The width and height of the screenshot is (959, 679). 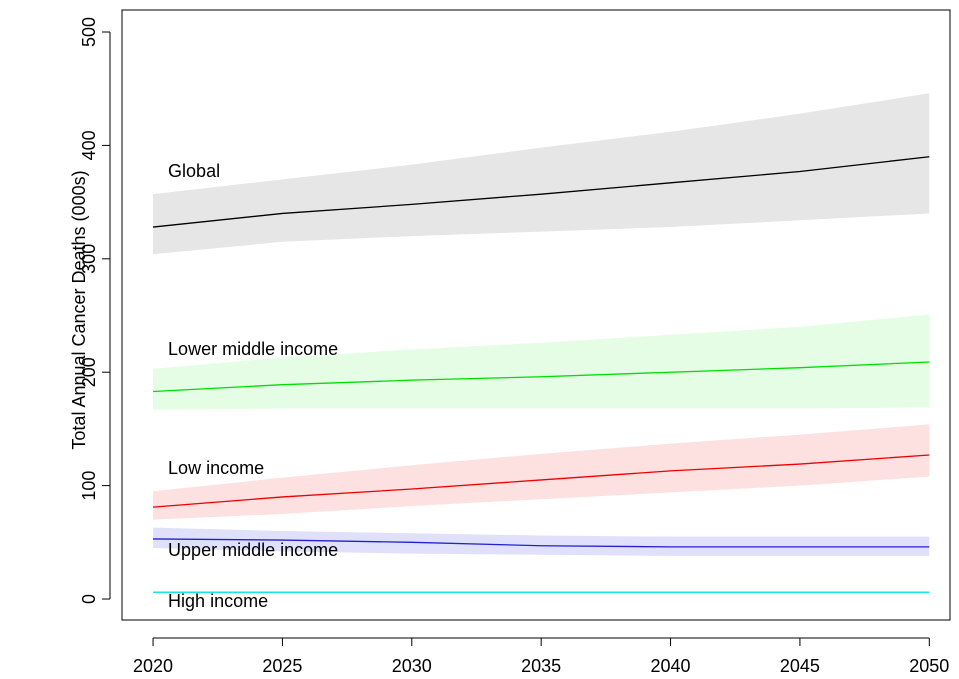 What do you see at coordinates (153, 666) in the screenshot?
I see `x-tick-label: 2020` at bounding box center [153, 666].